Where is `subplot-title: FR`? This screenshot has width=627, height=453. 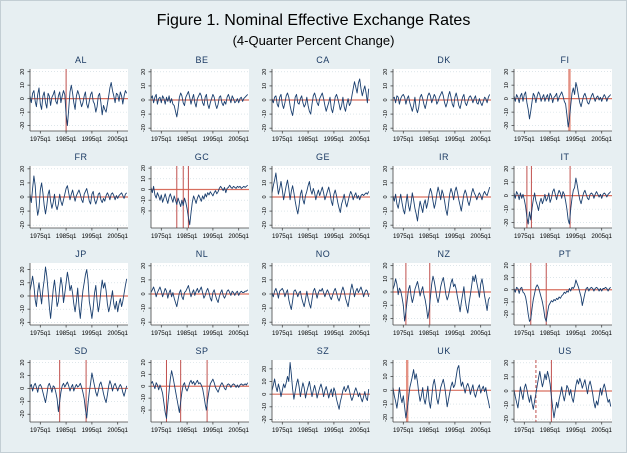 subplot-title: FR is located at coordinates (81, 157).